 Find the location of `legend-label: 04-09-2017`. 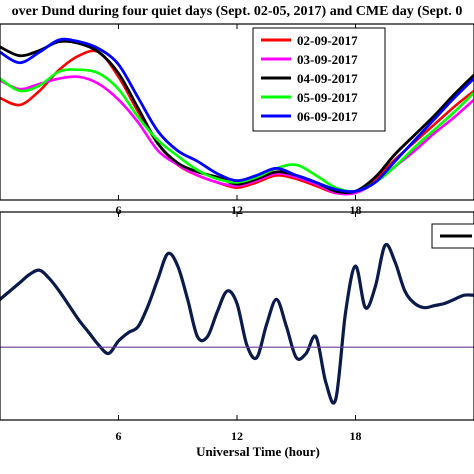

legend-label: 04-09-2017 is located at coordinates (327, 78).